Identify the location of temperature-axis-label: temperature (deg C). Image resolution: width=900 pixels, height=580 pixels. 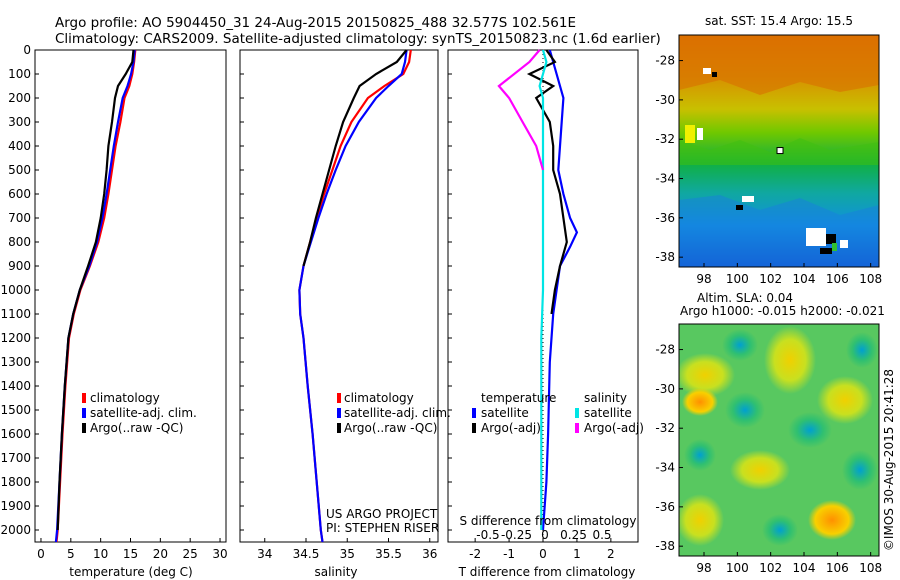
(130, 572).